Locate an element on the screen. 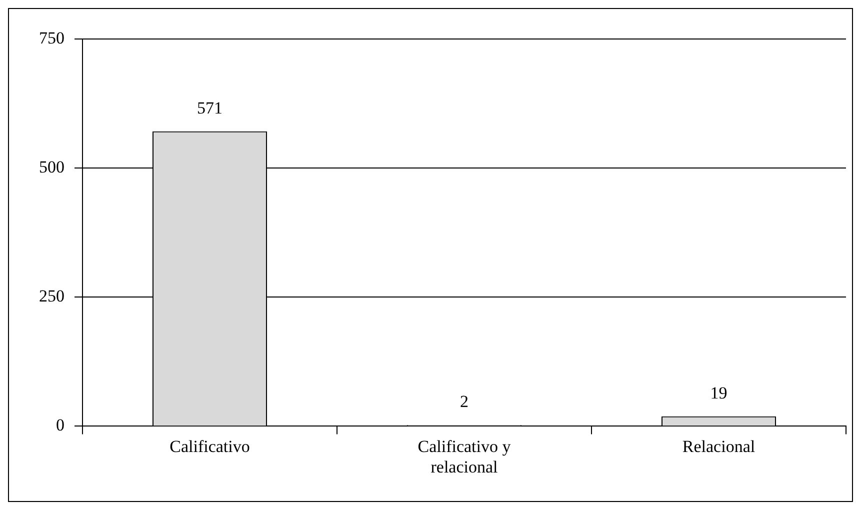 The height and width of the screenshot is (510, 861). y-tick-label: 750 is located at coordinates (51, 38).